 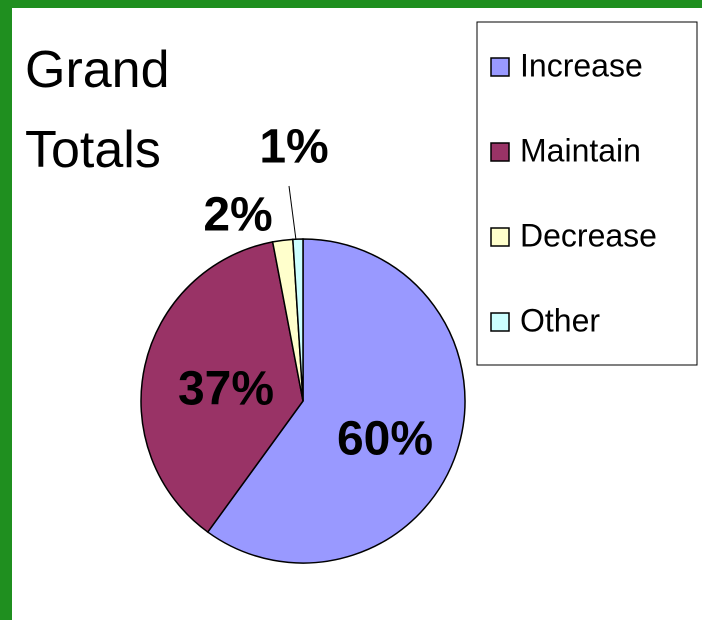 I want to click on legend-label: Decrease, so click(x=588, y=235).